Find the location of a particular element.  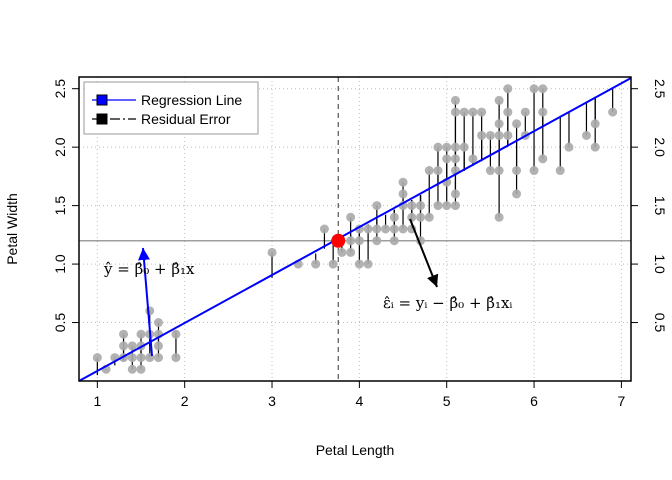

y-axis-right: 0.5 1.0 1.5 2.0 2.5 is located at coordinates (649, 206).